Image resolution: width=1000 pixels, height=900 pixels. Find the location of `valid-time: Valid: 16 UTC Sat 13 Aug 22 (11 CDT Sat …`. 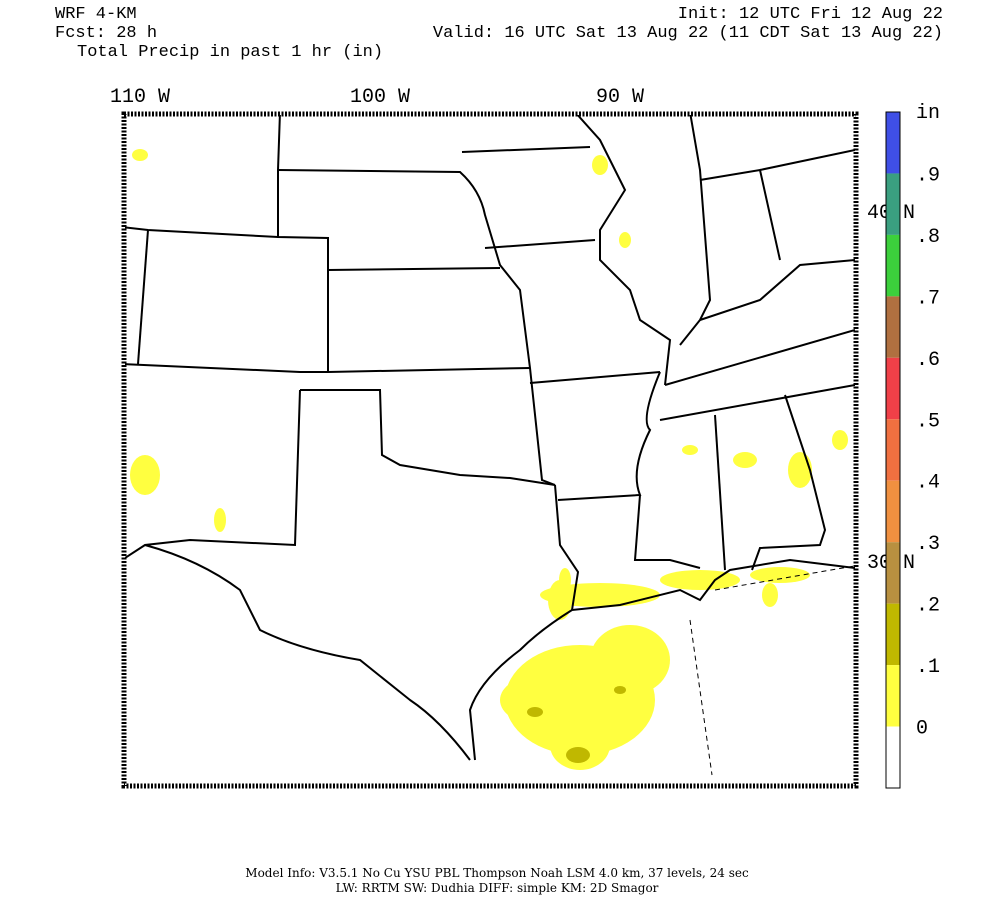

valid-time: Valid: 16 UTC Sat 13 Aug 22 (11 CDT Sat … is located at coordinates (688, 33).